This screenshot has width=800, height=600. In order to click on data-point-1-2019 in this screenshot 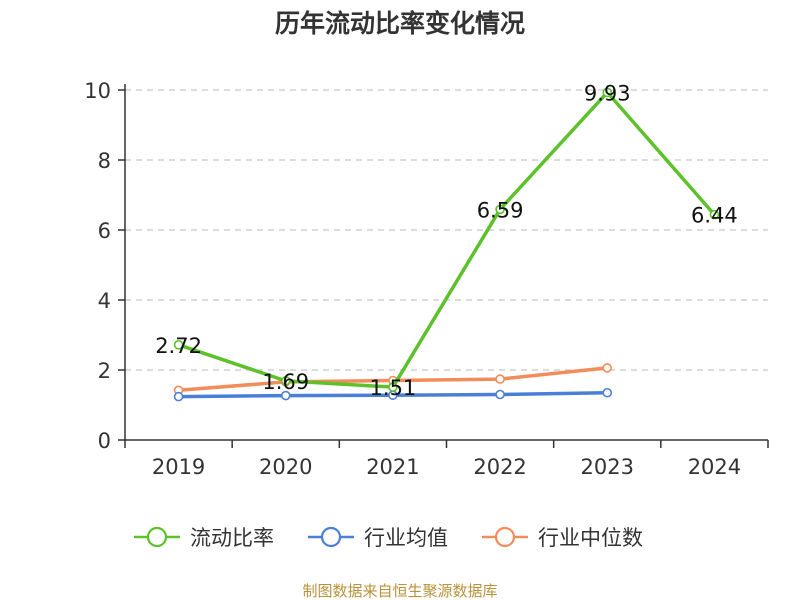, I will do `click(178, 396)`.